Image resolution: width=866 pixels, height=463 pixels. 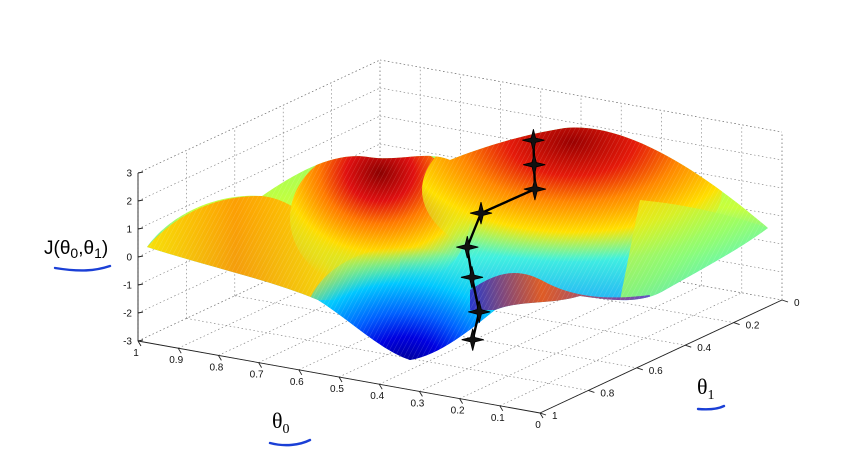 What do you see at coordinates (129, 202) in the screenshot?
I see `j-tick-label: 2` at bounding box center [129, 202].